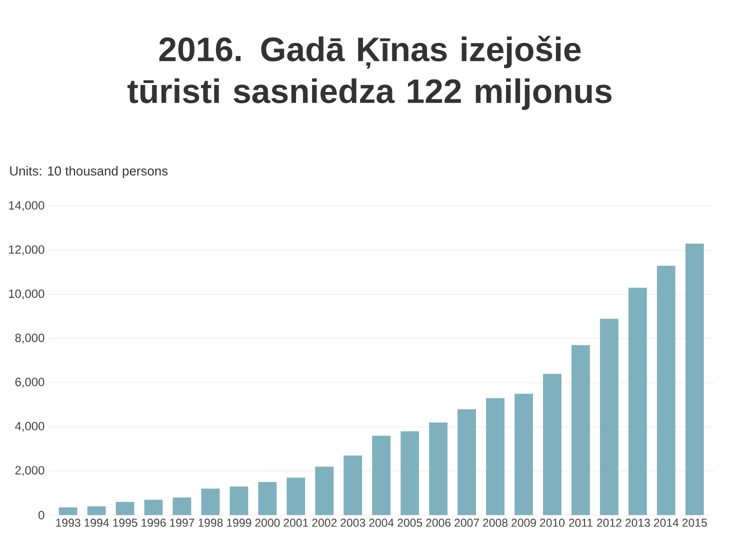  What do you see at coordinates (552, 522) in the screenshot?
I see `x-tick-label: 2010` at bounding box center [552, 522].